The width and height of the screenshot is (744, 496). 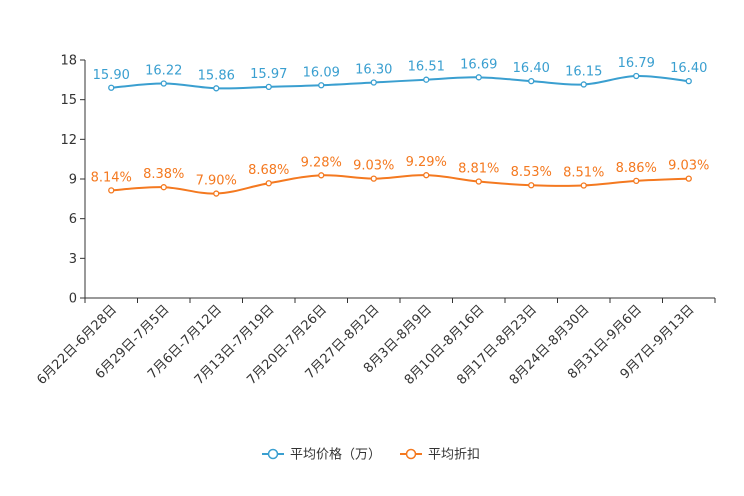 I want to click on legend: 平均价格（万） 平均折扣, so click(x=371, y=455).